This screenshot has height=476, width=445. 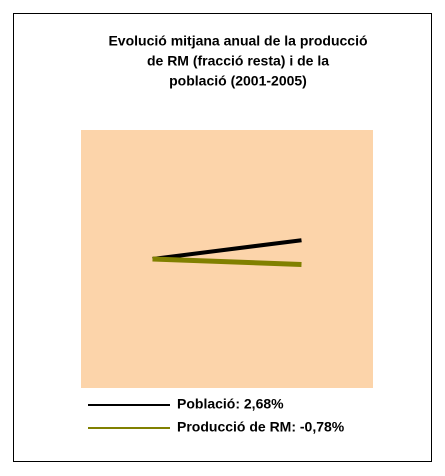 I want to click on chart-title: de RM (fracció resta) i de la, so click(x=238, y=61).